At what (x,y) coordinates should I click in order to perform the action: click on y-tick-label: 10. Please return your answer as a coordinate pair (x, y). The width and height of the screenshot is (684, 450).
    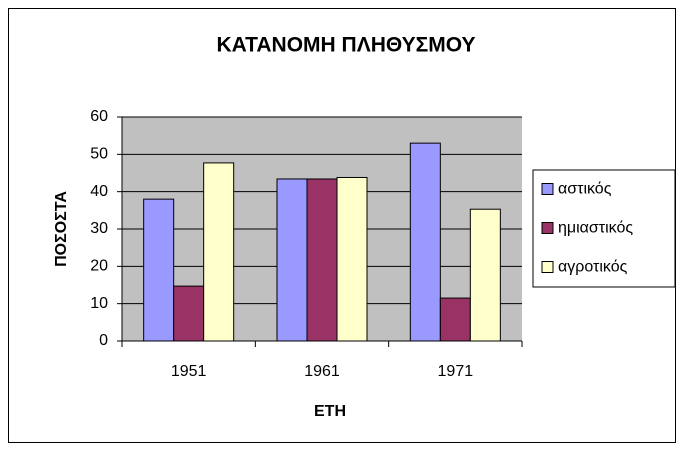
    Looking at the image, I should click on (99, 303).